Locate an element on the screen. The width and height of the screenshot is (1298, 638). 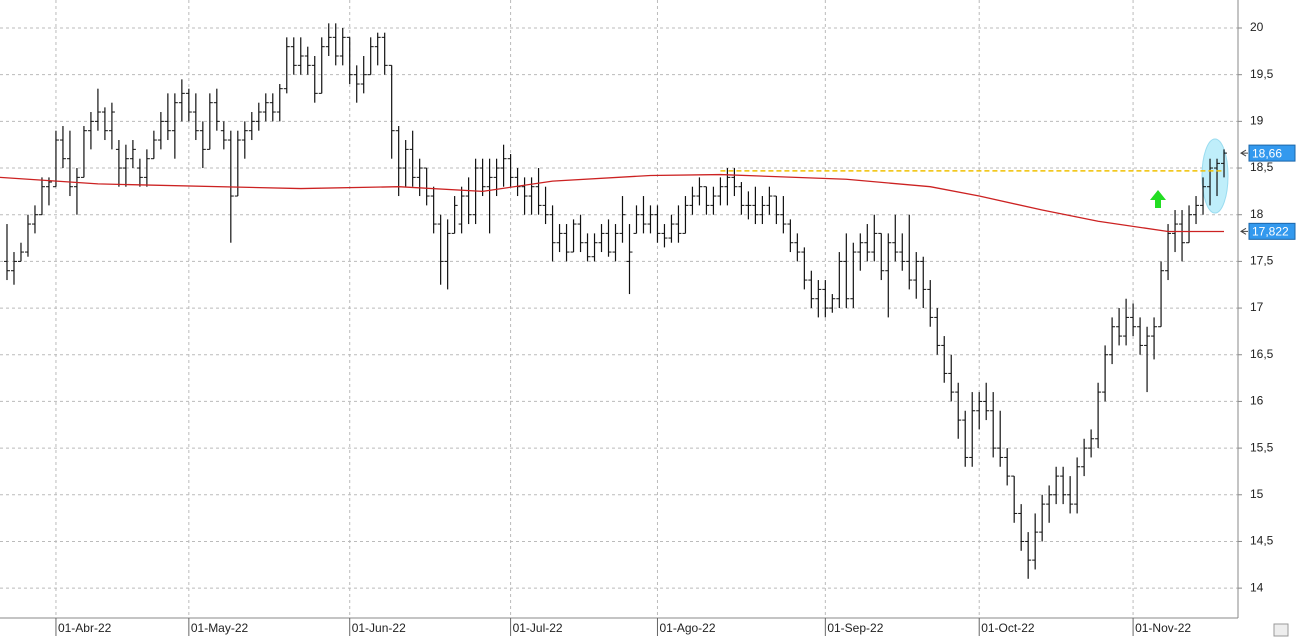
corner-icon is located at coordinates (1281, 630).